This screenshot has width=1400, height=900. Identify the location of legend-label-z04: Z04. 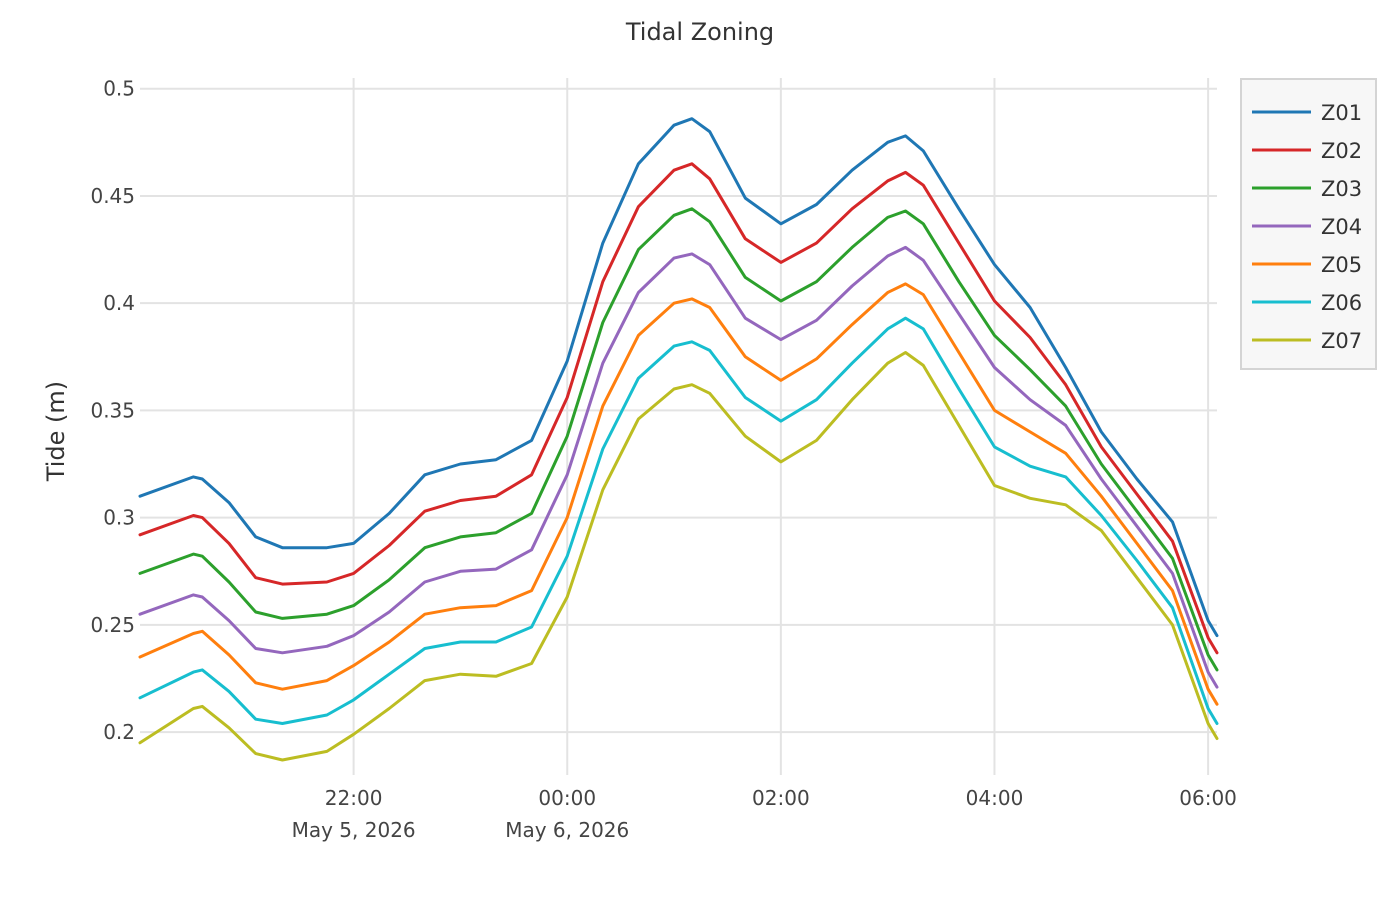
(1341, 227).